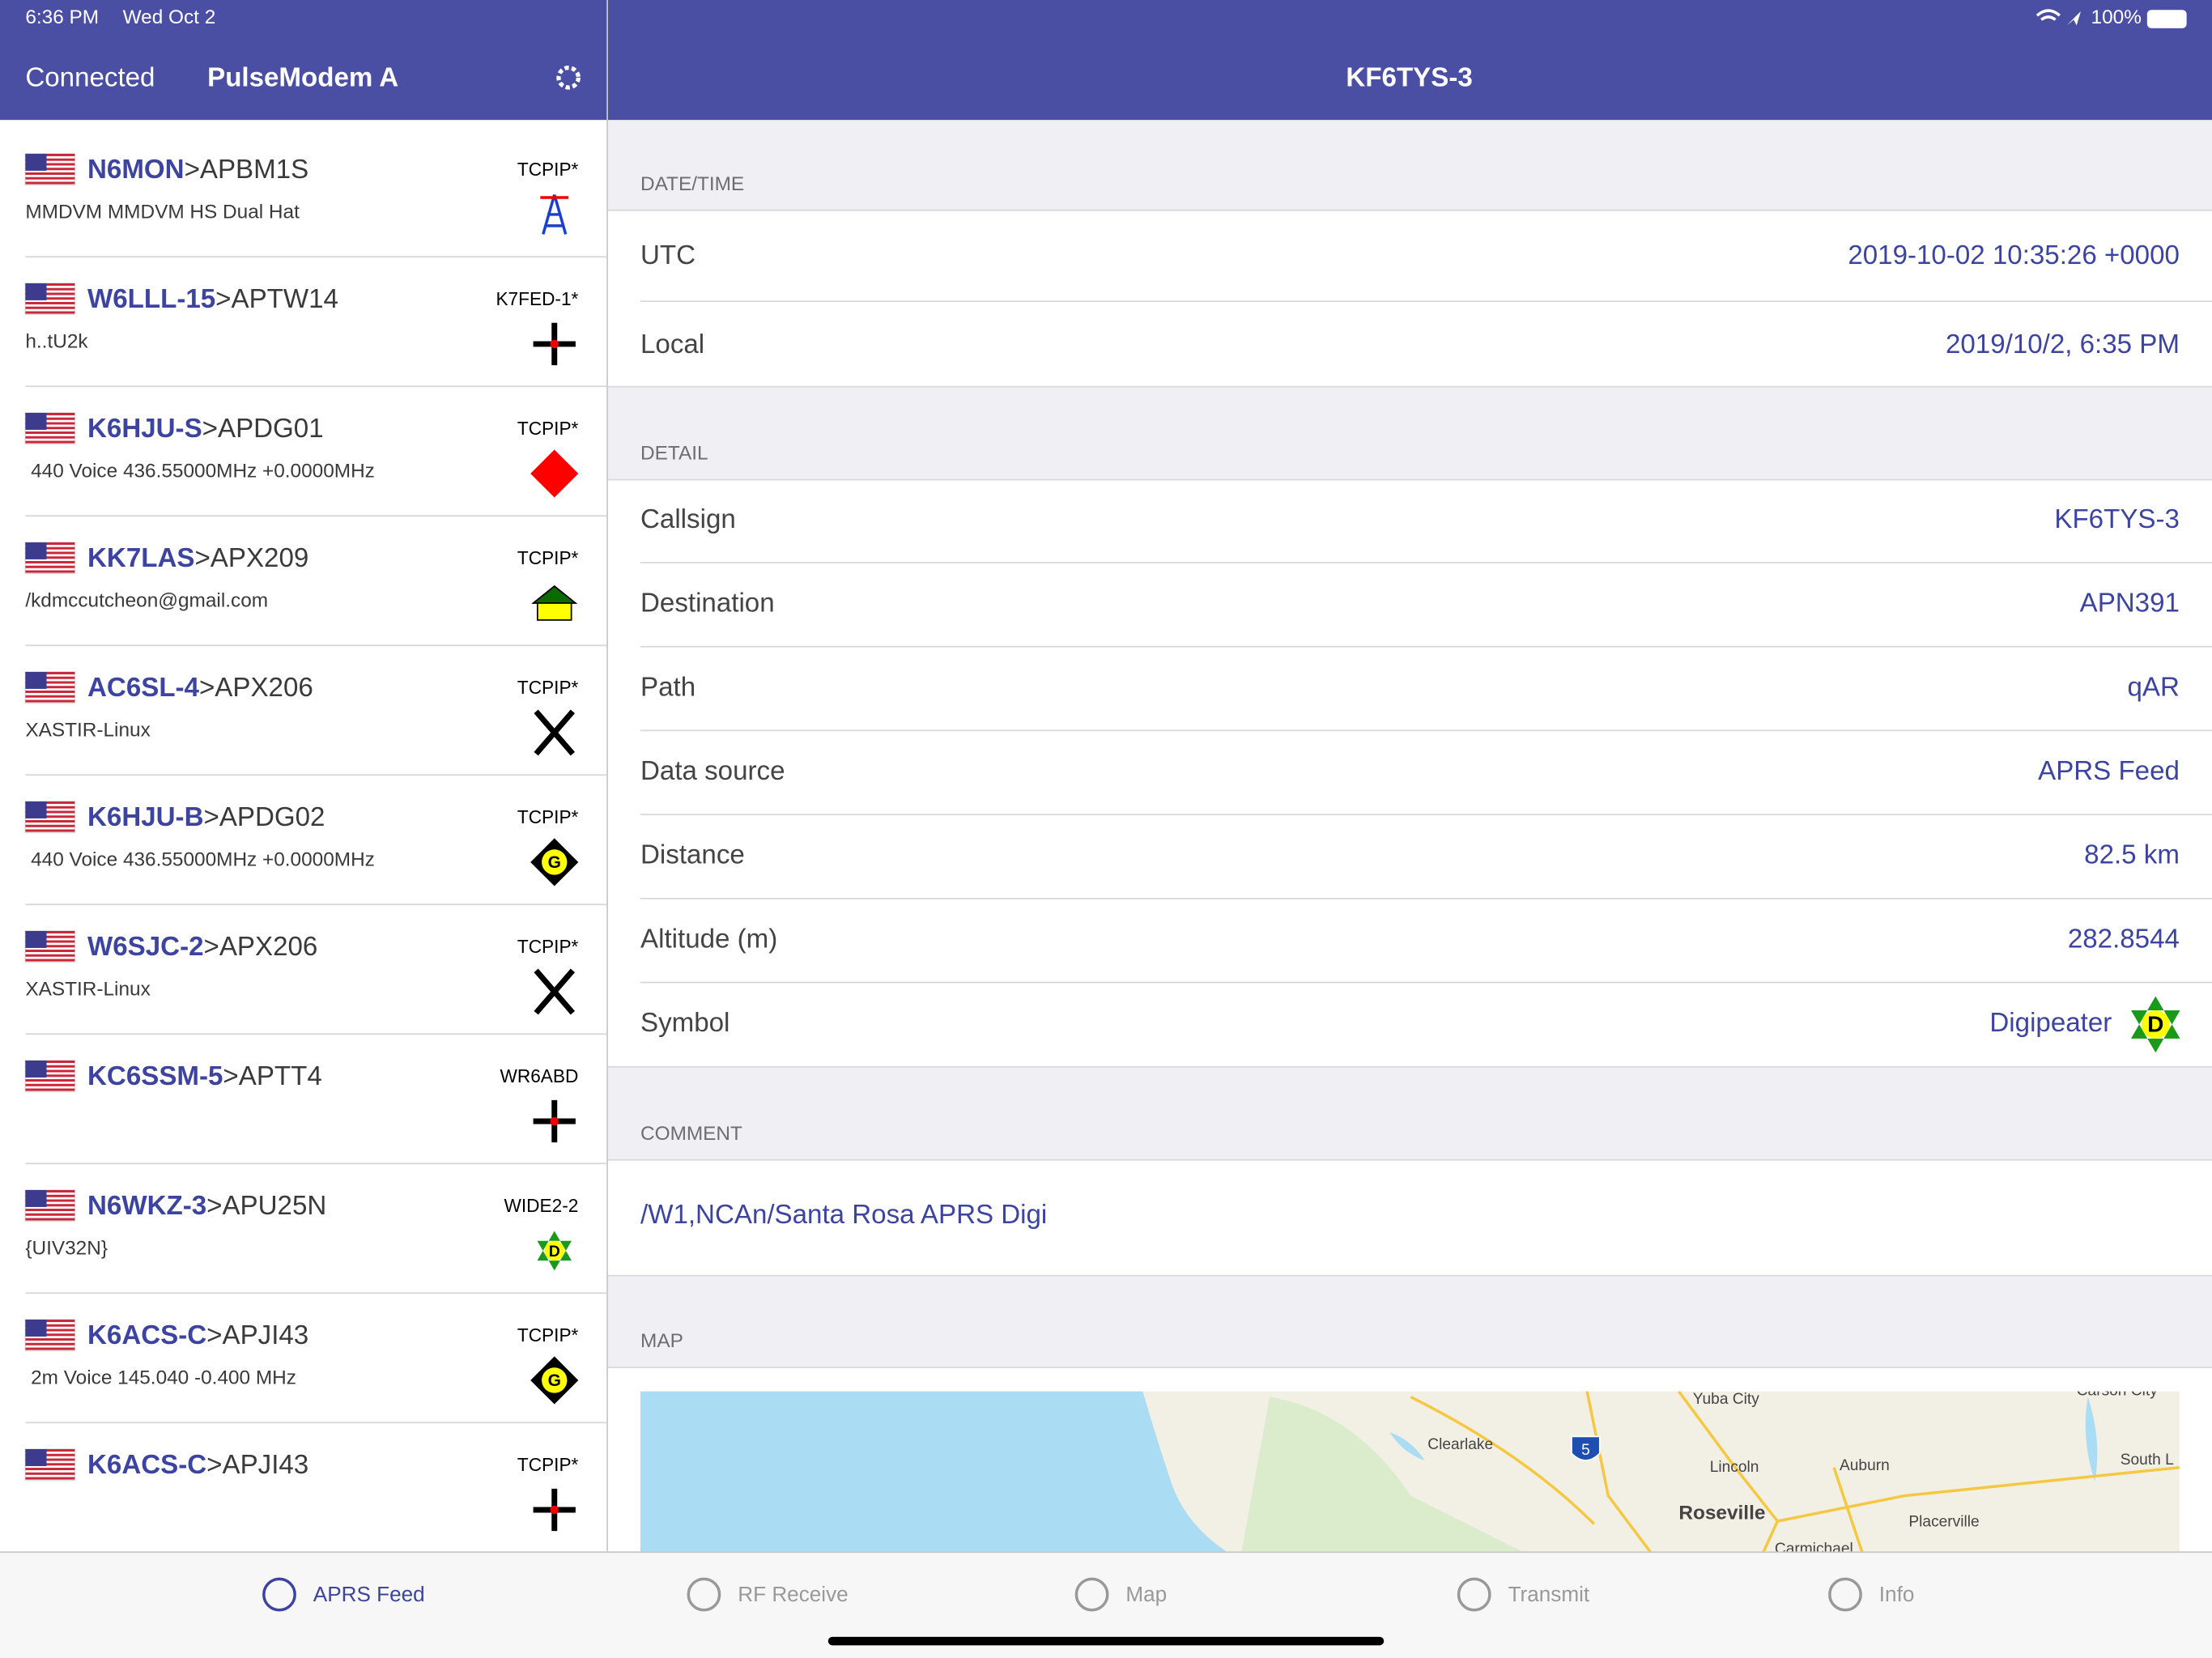 The height and width of the screenshot is (1658, 2212). What do you see at coordinates (1106, 1641) in the screenshot?
I see `home-indicator` at bounding box center [1106, 1641].